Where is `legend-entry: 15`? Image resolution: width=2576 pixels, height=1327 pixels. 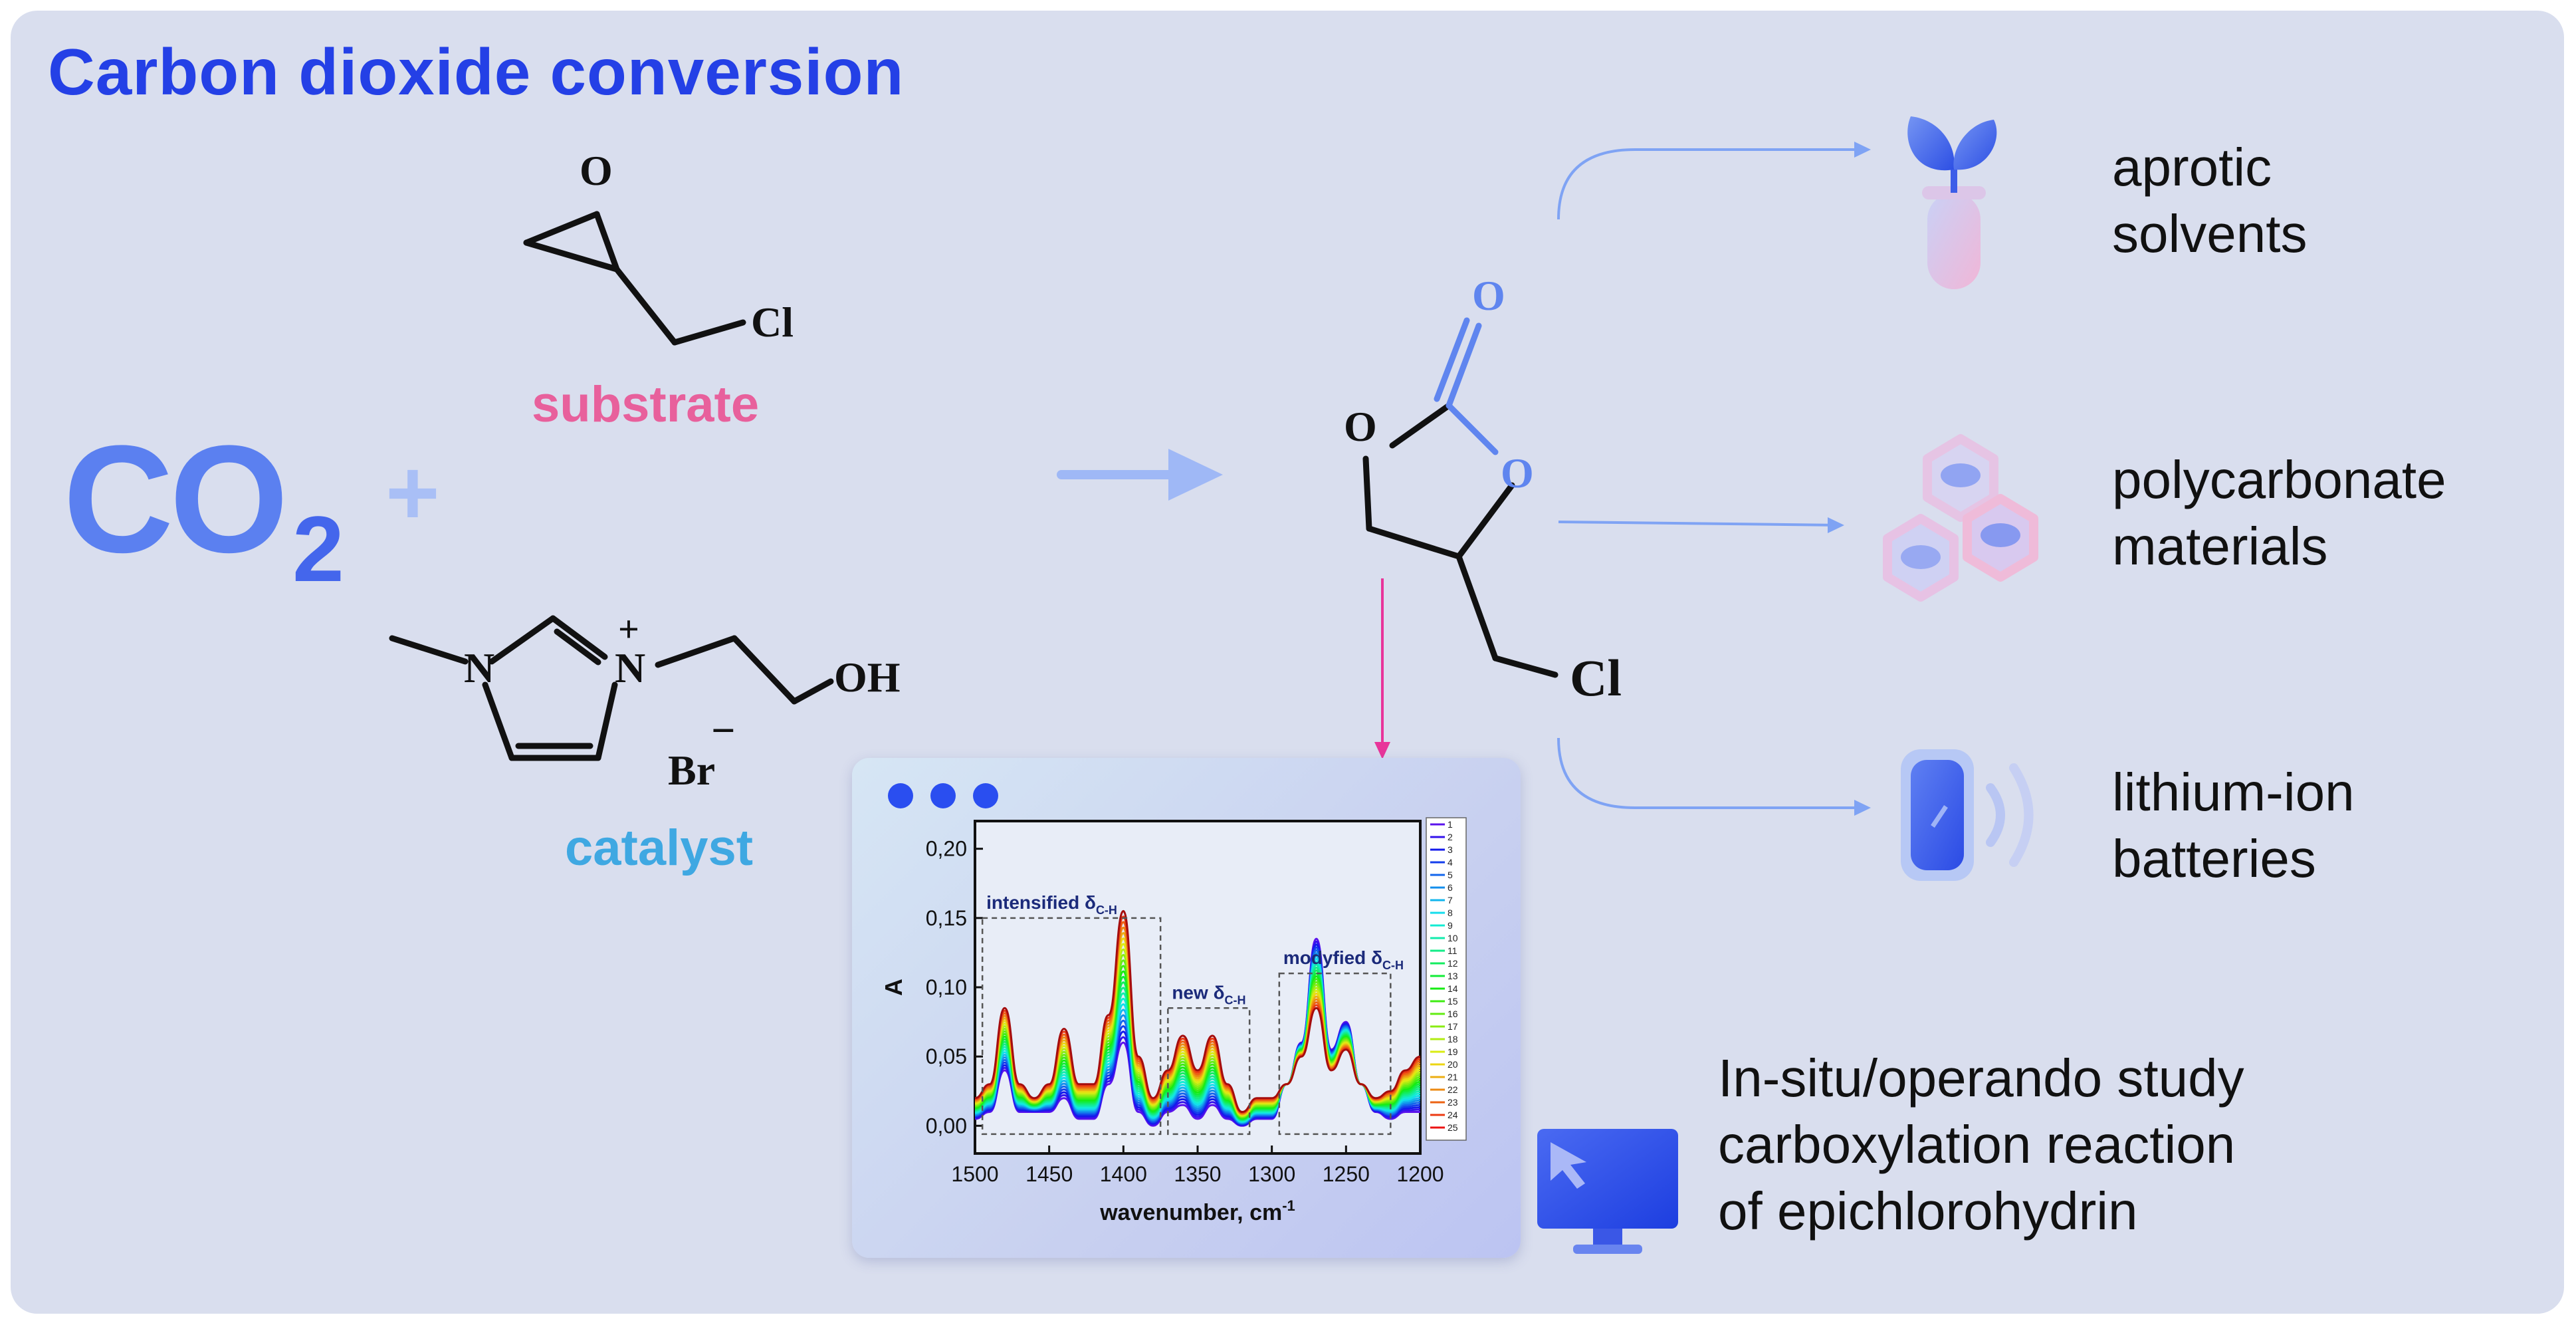
legend-entry: 15 is located at coordinates (1453, 1001).